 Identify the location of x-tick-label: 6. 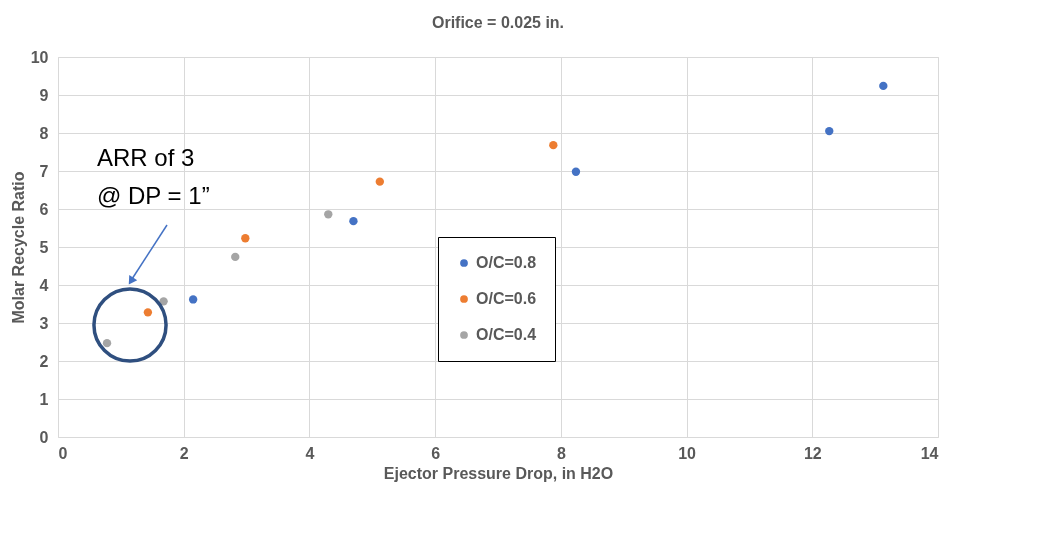
(436, 453).